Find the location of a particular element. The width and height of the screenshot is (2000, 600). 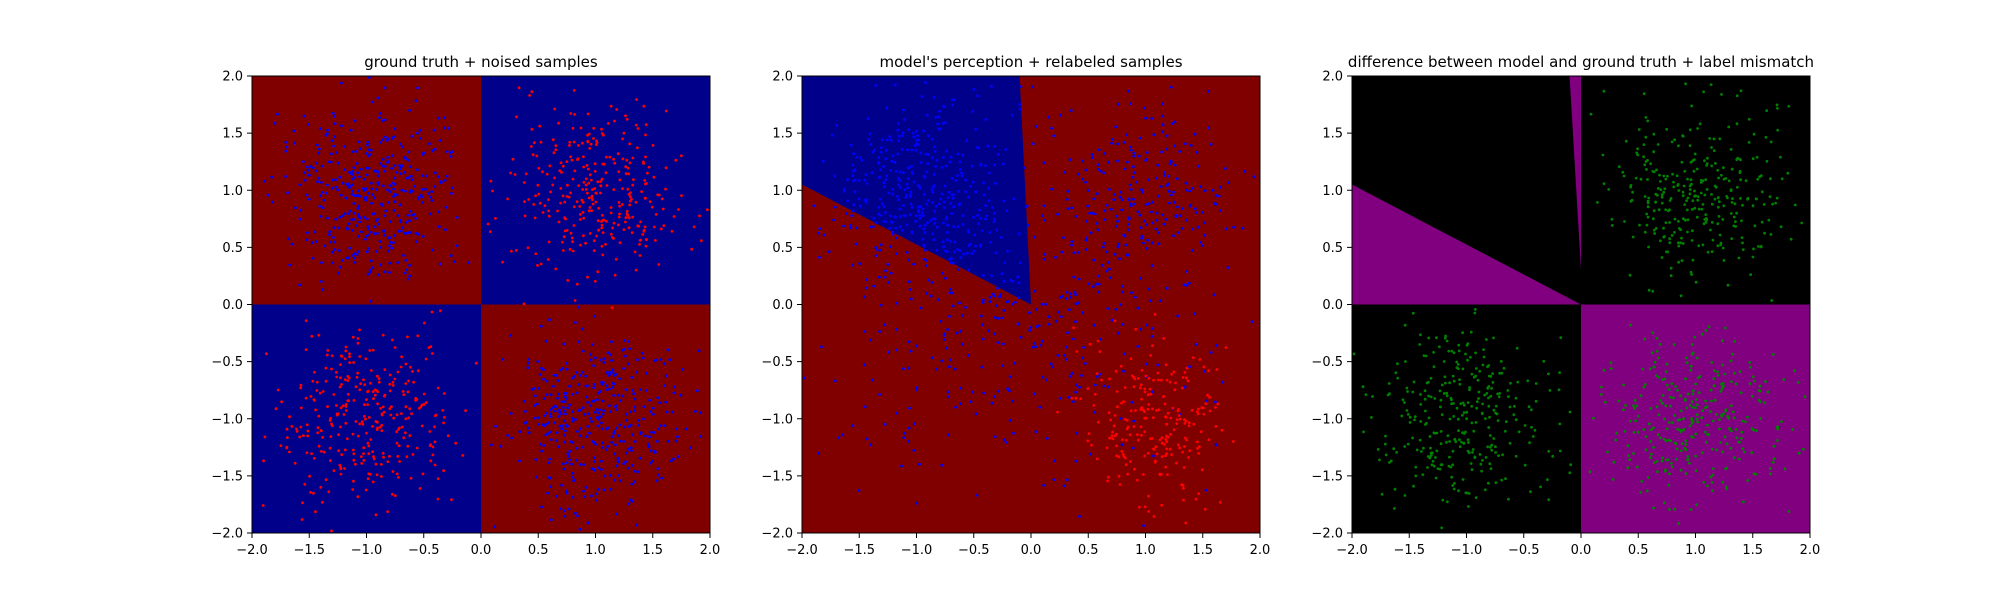

y-tick-label: 1.0 is located at coordinates (1332, 191).